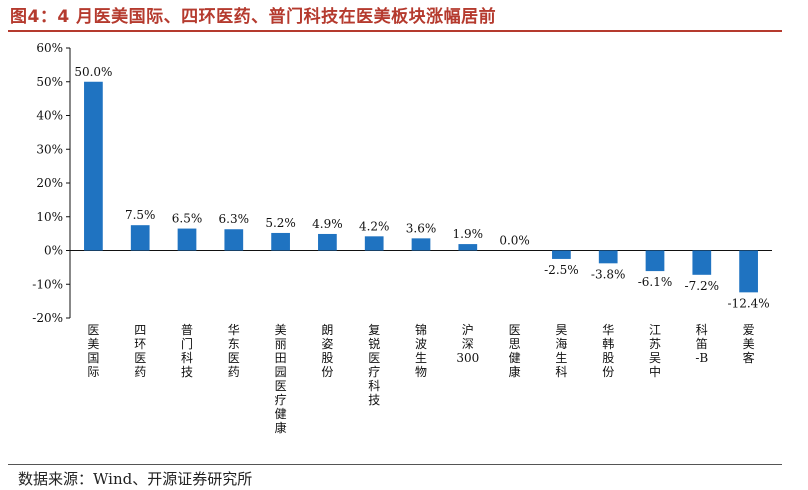  I want to click on category-label: 朗姿股份, so click(327, 351).